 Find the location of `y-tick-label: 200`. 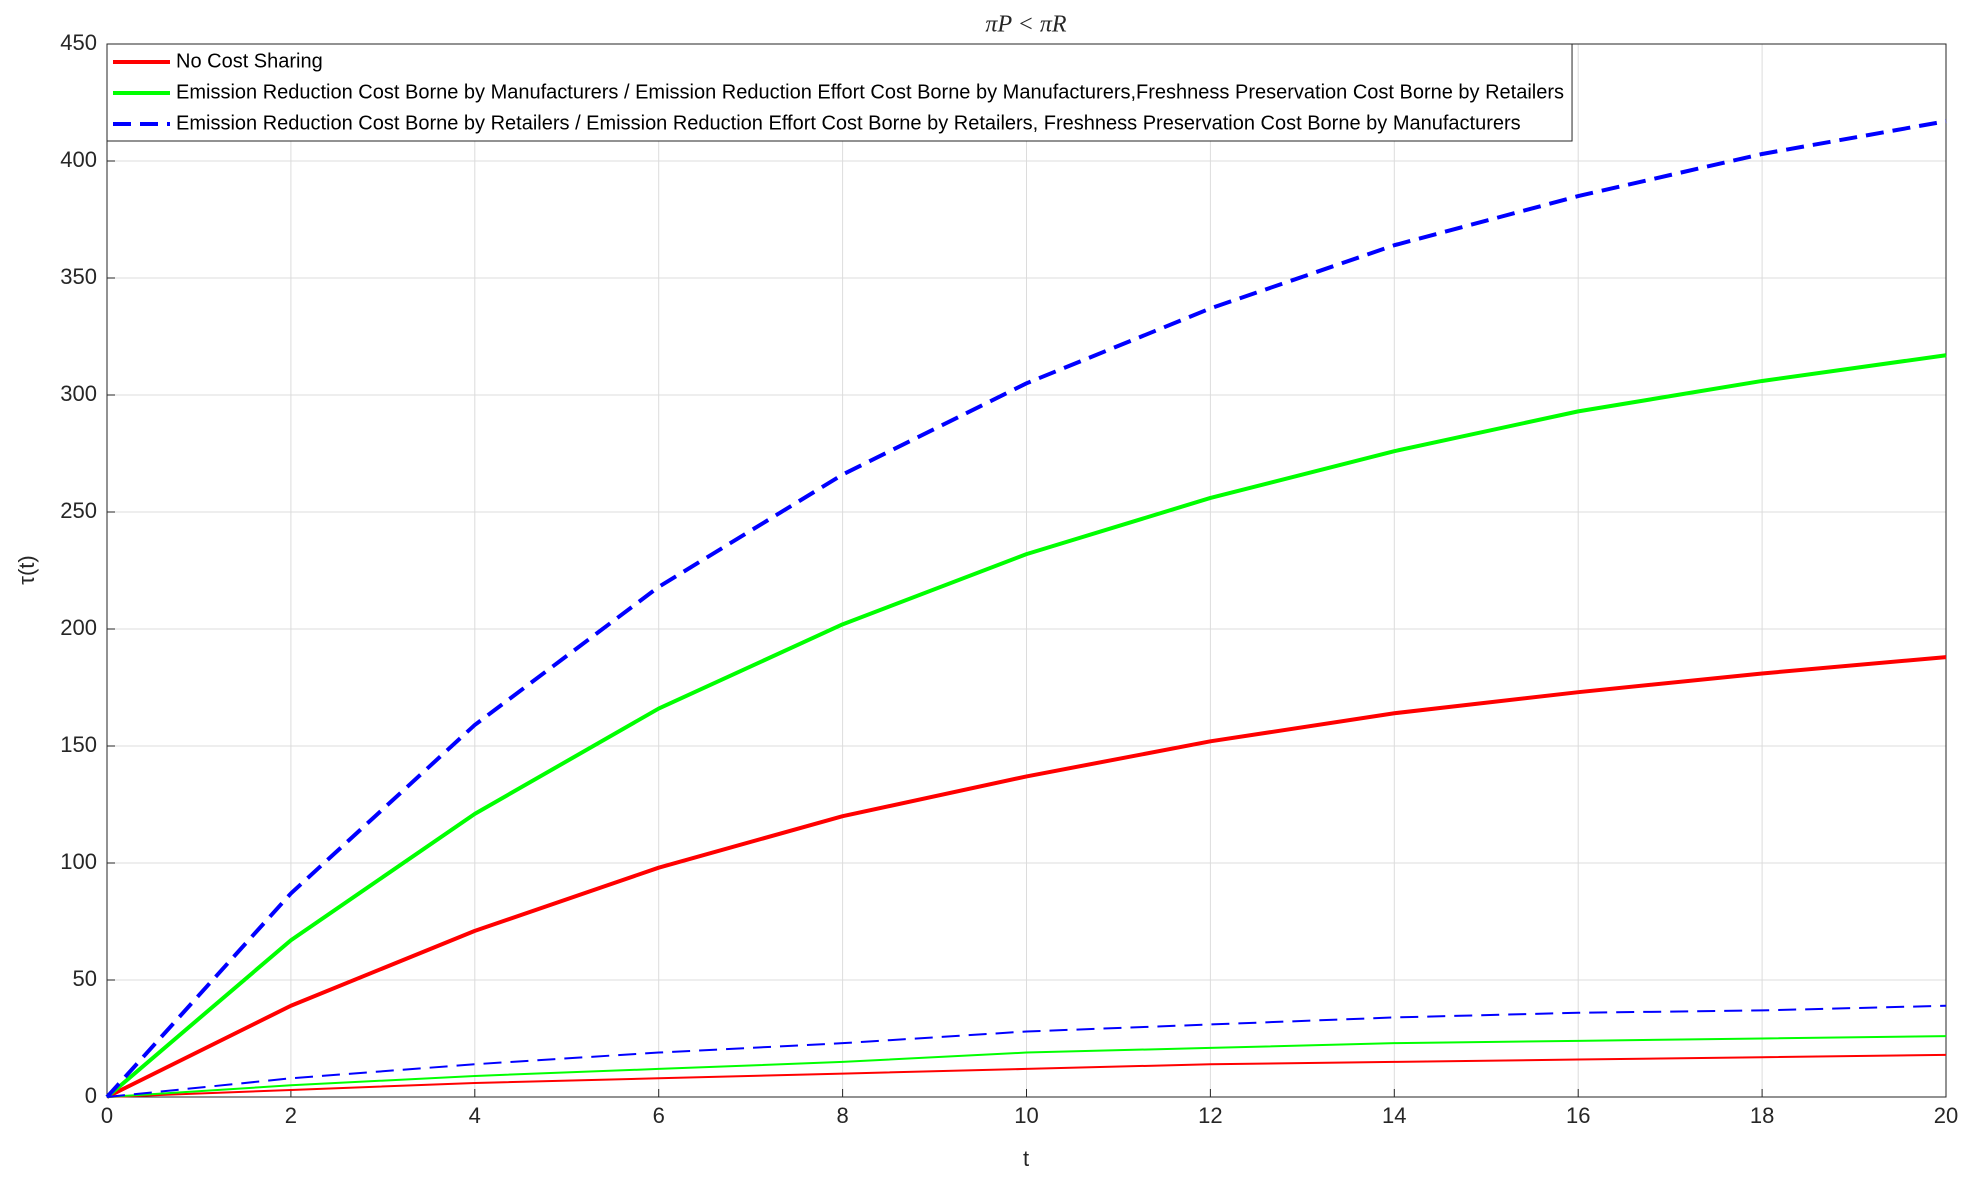

y-tick-label: 200 is located at coordinates (78, 627).